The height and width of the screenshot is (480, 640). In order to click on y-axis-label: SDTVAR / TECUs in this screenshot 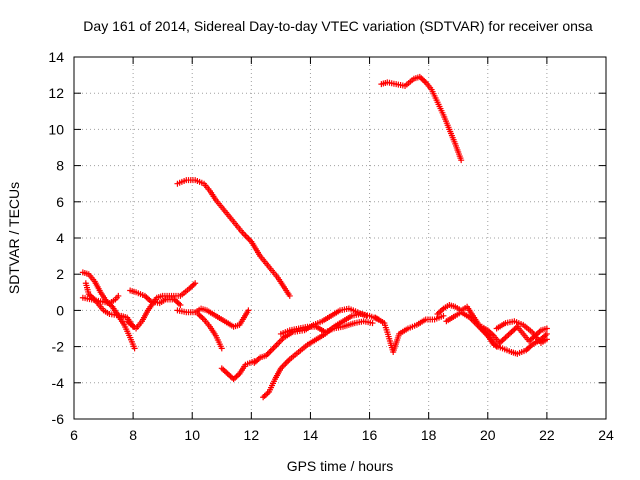, I will do `click(14, 238)`.